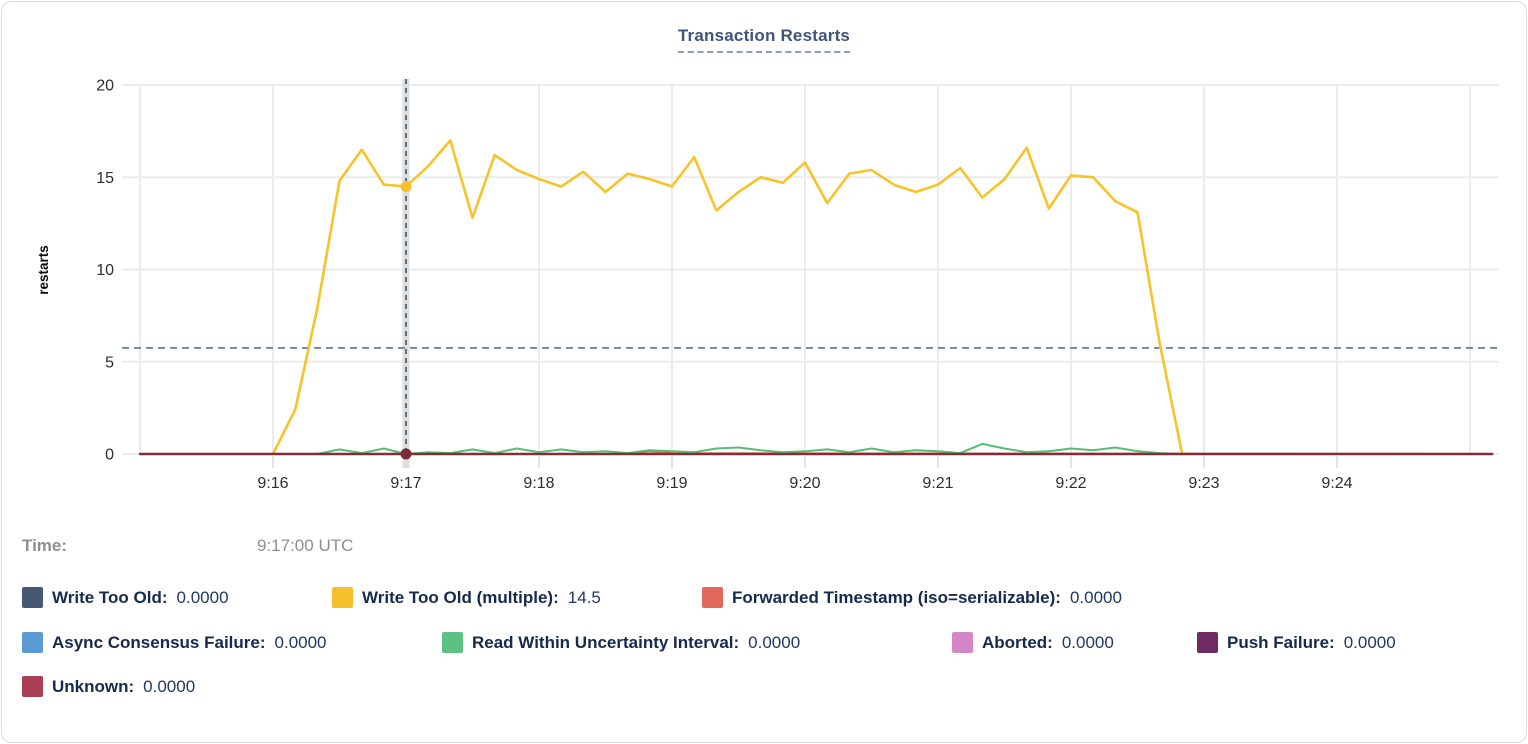 The width and height of the screenshot is (1528, 744). Describe the element at coordinates (1070, 483) in the screenshot. I see `x-tick-label: 9:22` at that location.